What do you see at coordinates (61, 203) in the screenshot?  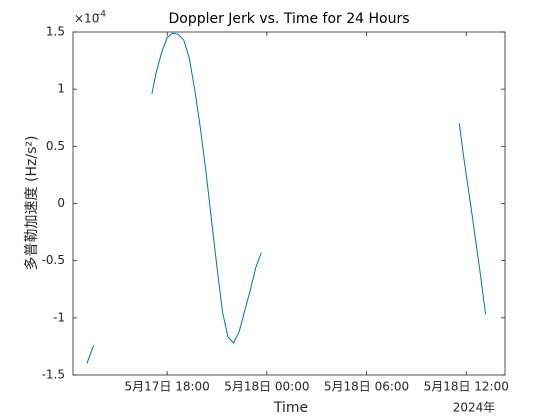 I see `y-tick-label: 0` at bounding box center [61, 203].